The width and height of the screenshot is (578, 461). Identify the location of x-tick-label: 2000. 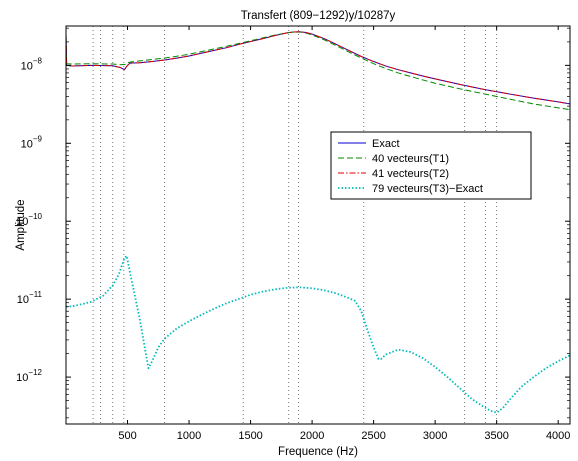
(312, 436).